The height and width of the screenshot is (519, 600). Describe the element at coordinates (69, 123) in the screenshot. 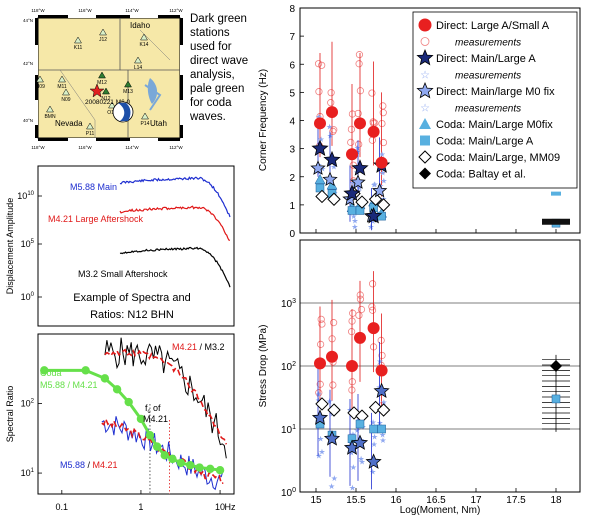

I see `state-label-nevada: Nevada` at that location.